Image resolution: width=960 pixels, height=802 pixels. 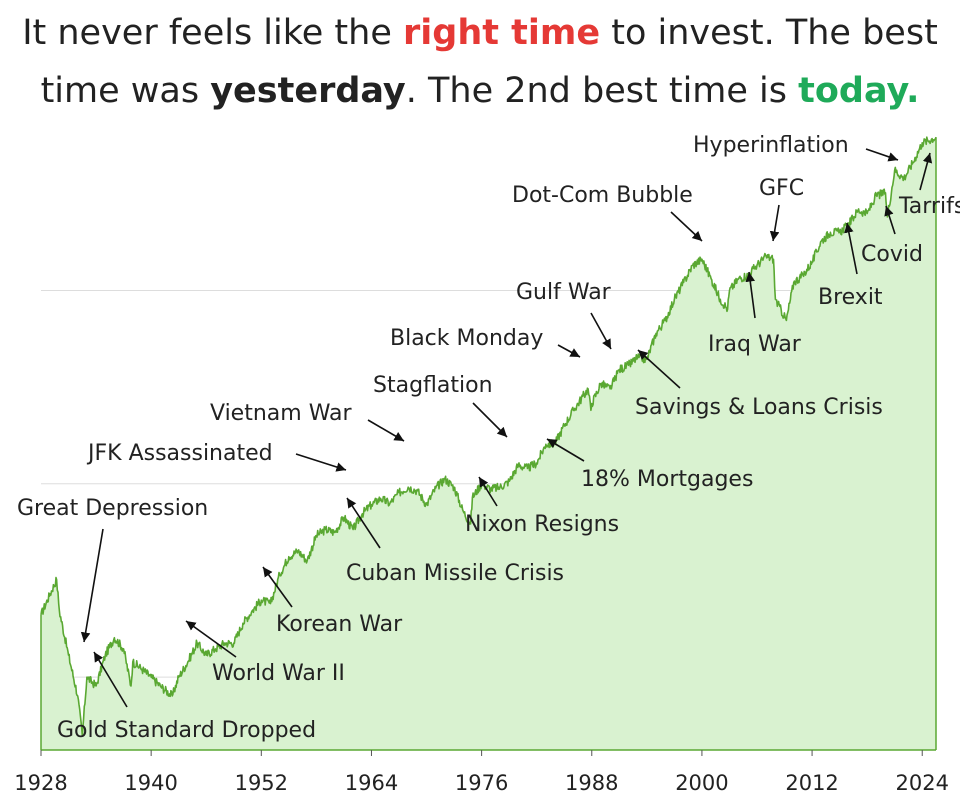 What do you see at coordinates (774, 33) in the screenshot?
I see `title-line1-suffix: to invest. The best` at bounding box center [774, 33].